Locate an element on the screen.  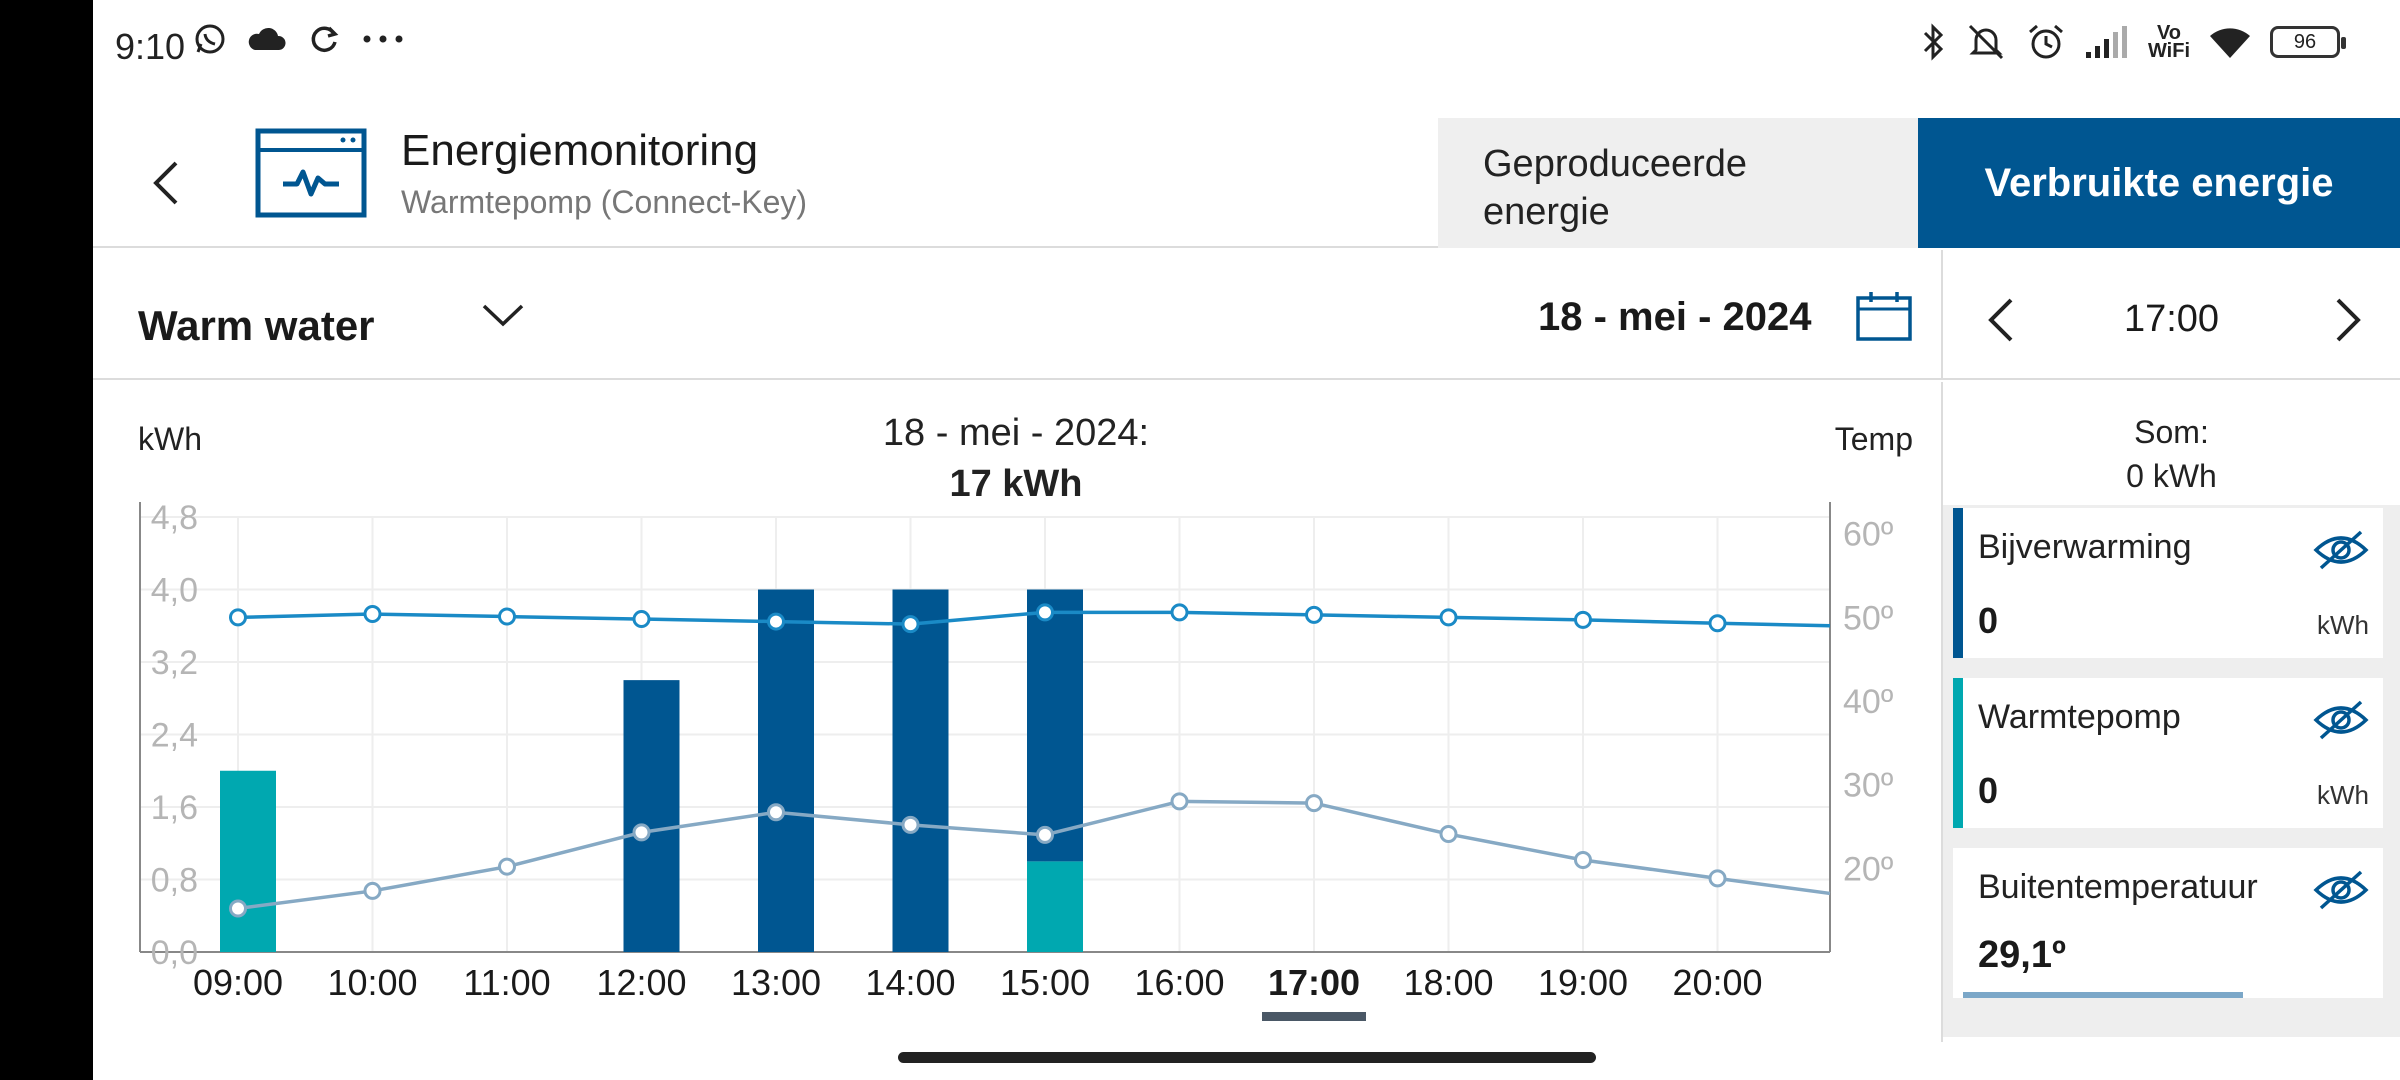
y-left-tick-label: 4,8 is located at coordinates (174, 518).